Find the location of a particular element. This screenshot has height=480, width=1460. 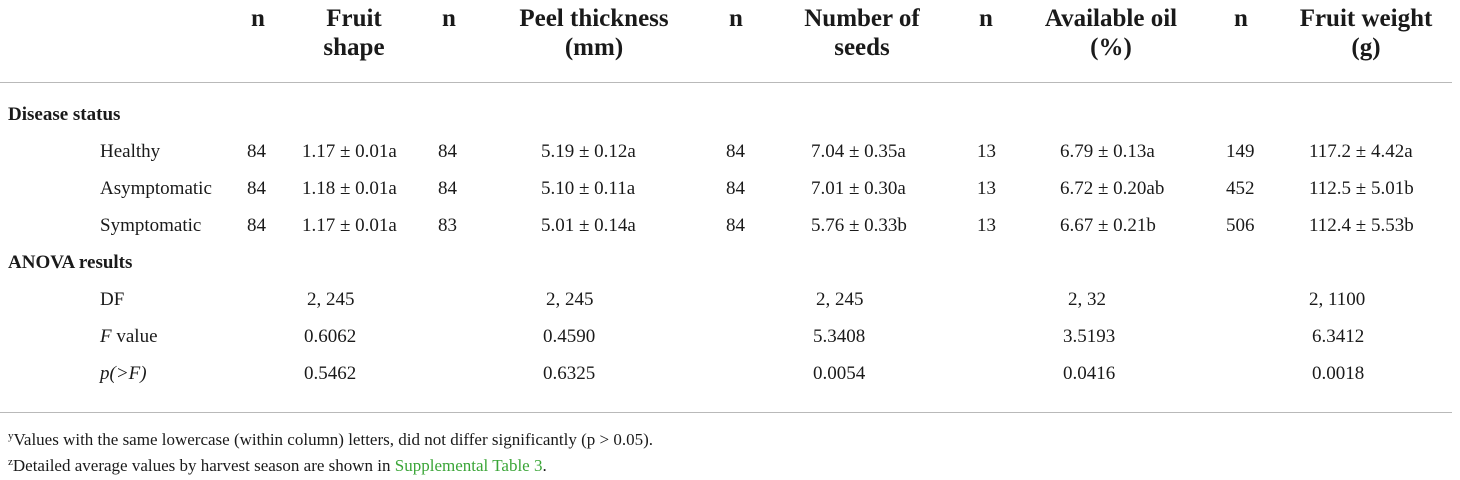

cell-fruit-shape: 1.18 ± 0.01a is located at coordinates (349, 188).